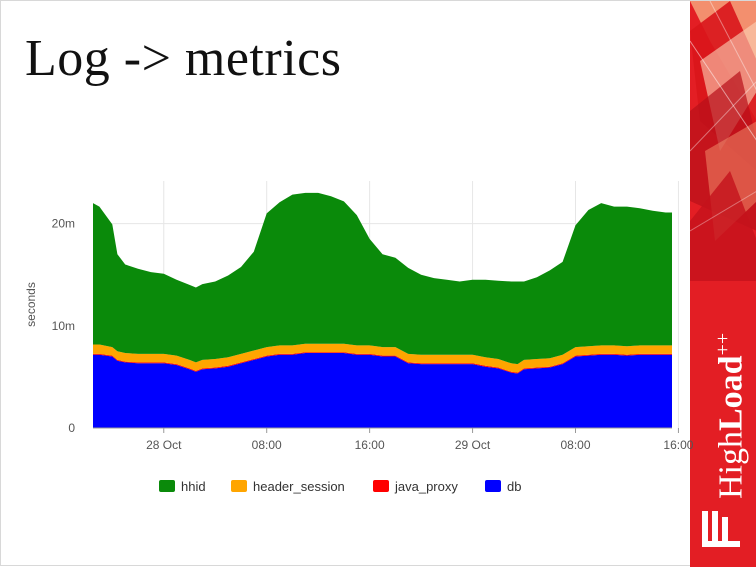 Image resolution: width=756 pixels, height=567 pixels. What do you see at coordinates (503, 486) in the screenshot?
I see `legend-item-db: db` at bounding box center [503, 486].